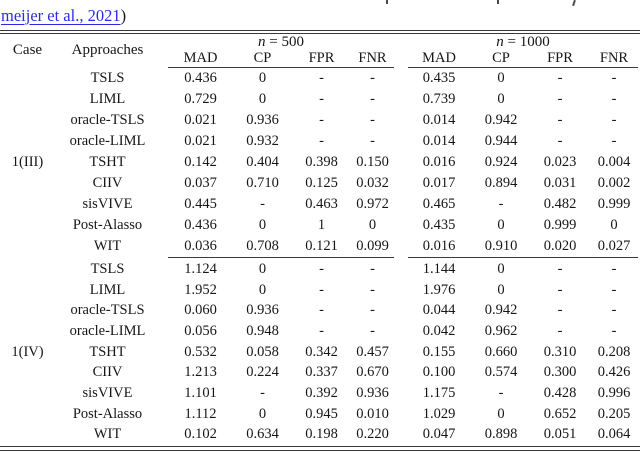 The height and width of the screenshot is (454, 640). What do you see at coordinates (501, 434) in the screenshot?
I see `table-cell: 0.898` at bounding box center [501, 434].